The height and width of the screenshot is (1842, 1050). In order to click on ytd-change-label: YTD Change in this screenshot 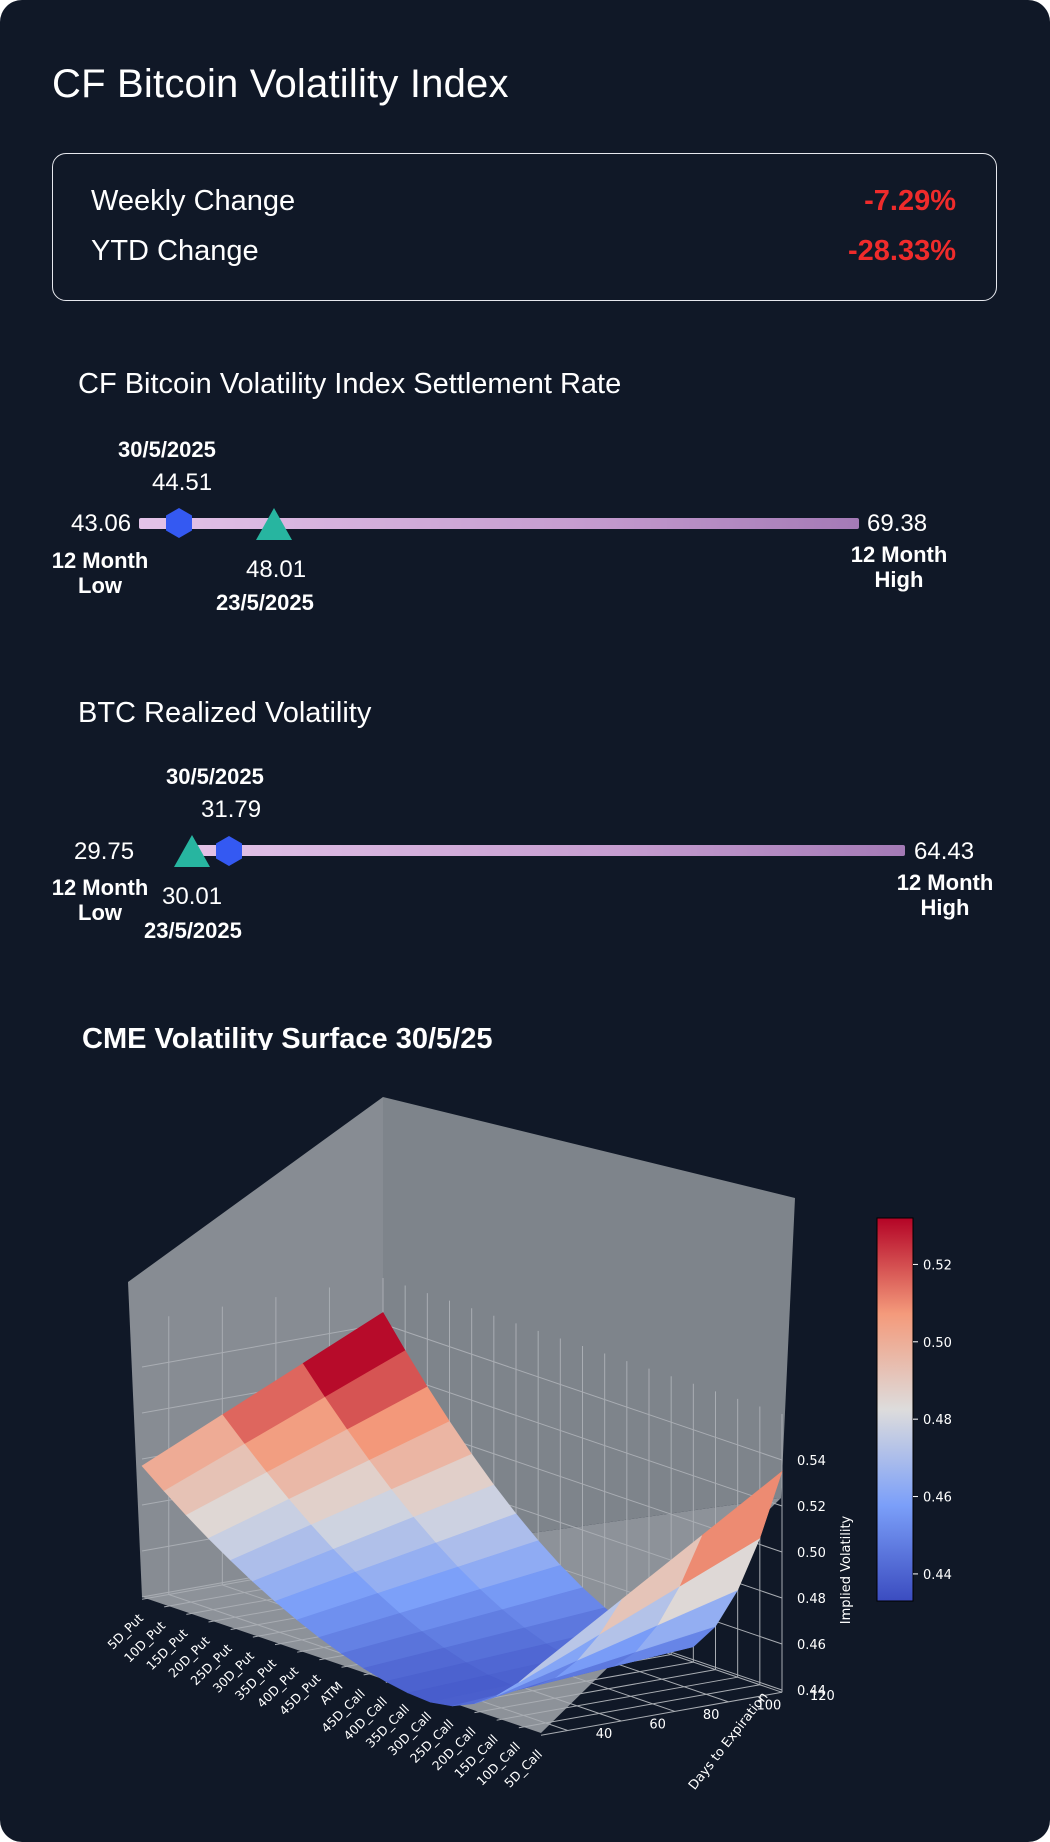, I will do `click(175, 251)`.